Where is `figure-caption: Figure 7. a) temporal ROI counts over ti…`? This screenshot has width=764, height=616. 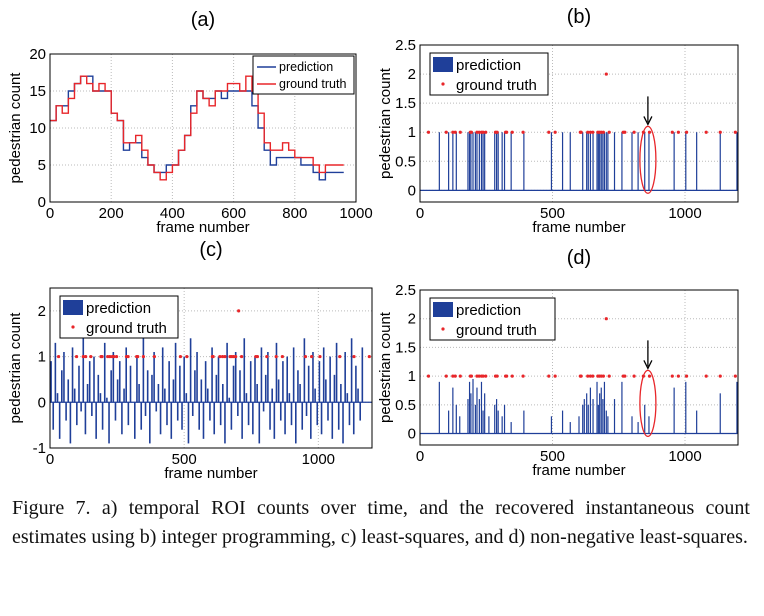 figure-caption: Figure 7. a) temporal ROI counts over ti… is located at coordinates (381, 522).